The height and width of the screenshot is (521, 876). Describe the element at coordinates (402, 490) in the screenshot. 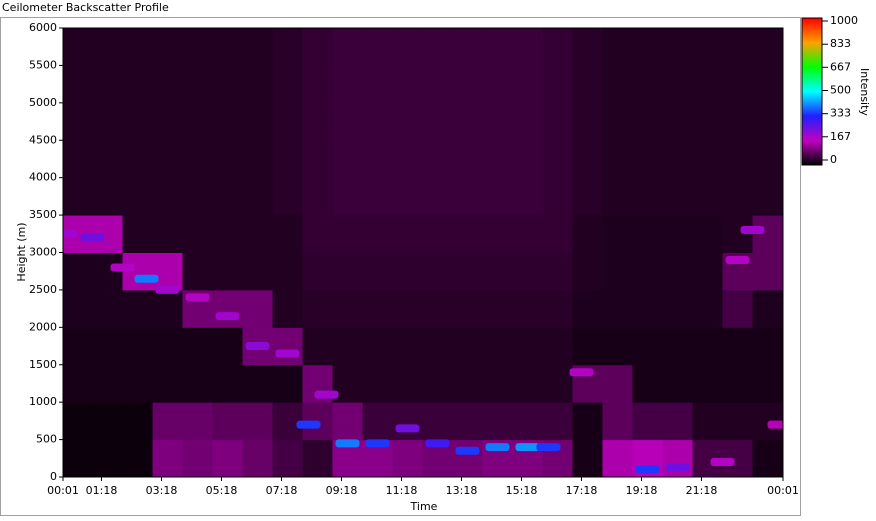

I see `x-tick-label: 11:18` at that location.